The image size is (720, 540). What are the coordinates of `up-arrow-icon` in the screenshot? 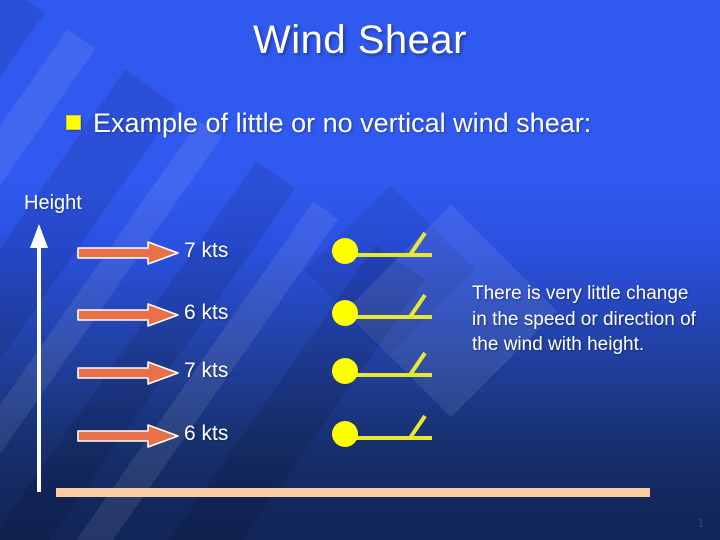 It's located at (39, 358).